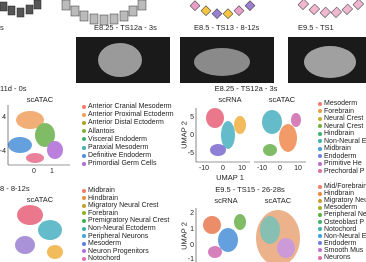 This screenshot has width=366, height=262. What do you see at coordinates (118, 236) in the screenshot?
I see `legend-label: Peripheral Neurons` at bounding box center [118, 236].